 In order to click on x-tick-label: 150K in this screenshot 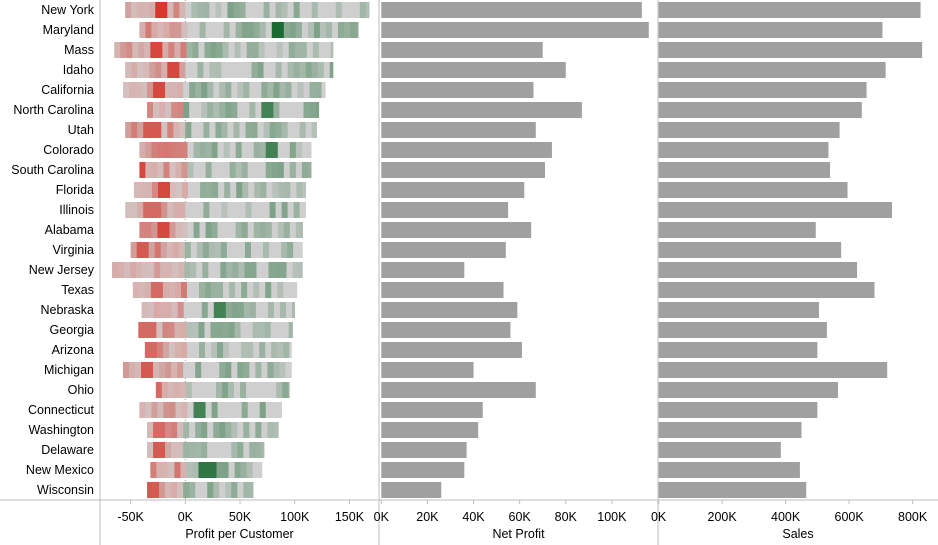, I will do `click(350, 517)`.